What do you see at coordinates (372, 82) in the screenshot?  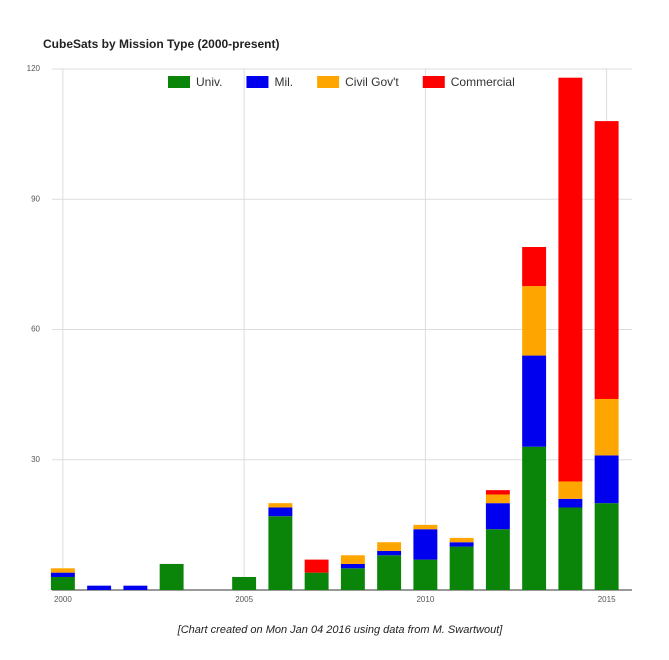 I see `legend-label: Civil Gov't` at bounding box center [372, 82].